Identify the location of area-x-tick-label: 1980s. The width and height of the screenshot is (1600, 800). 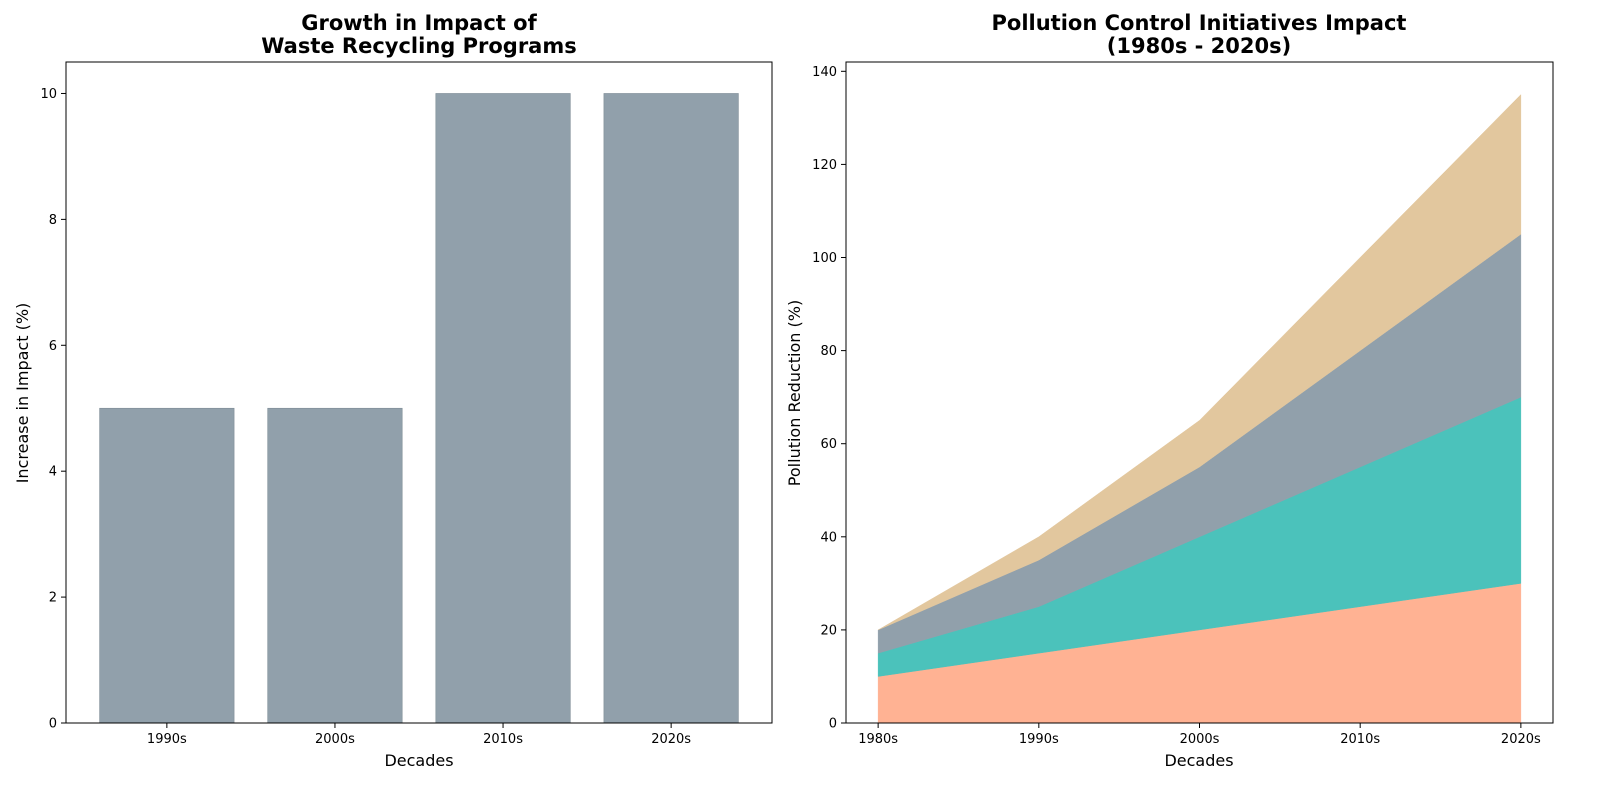
(878, 739).